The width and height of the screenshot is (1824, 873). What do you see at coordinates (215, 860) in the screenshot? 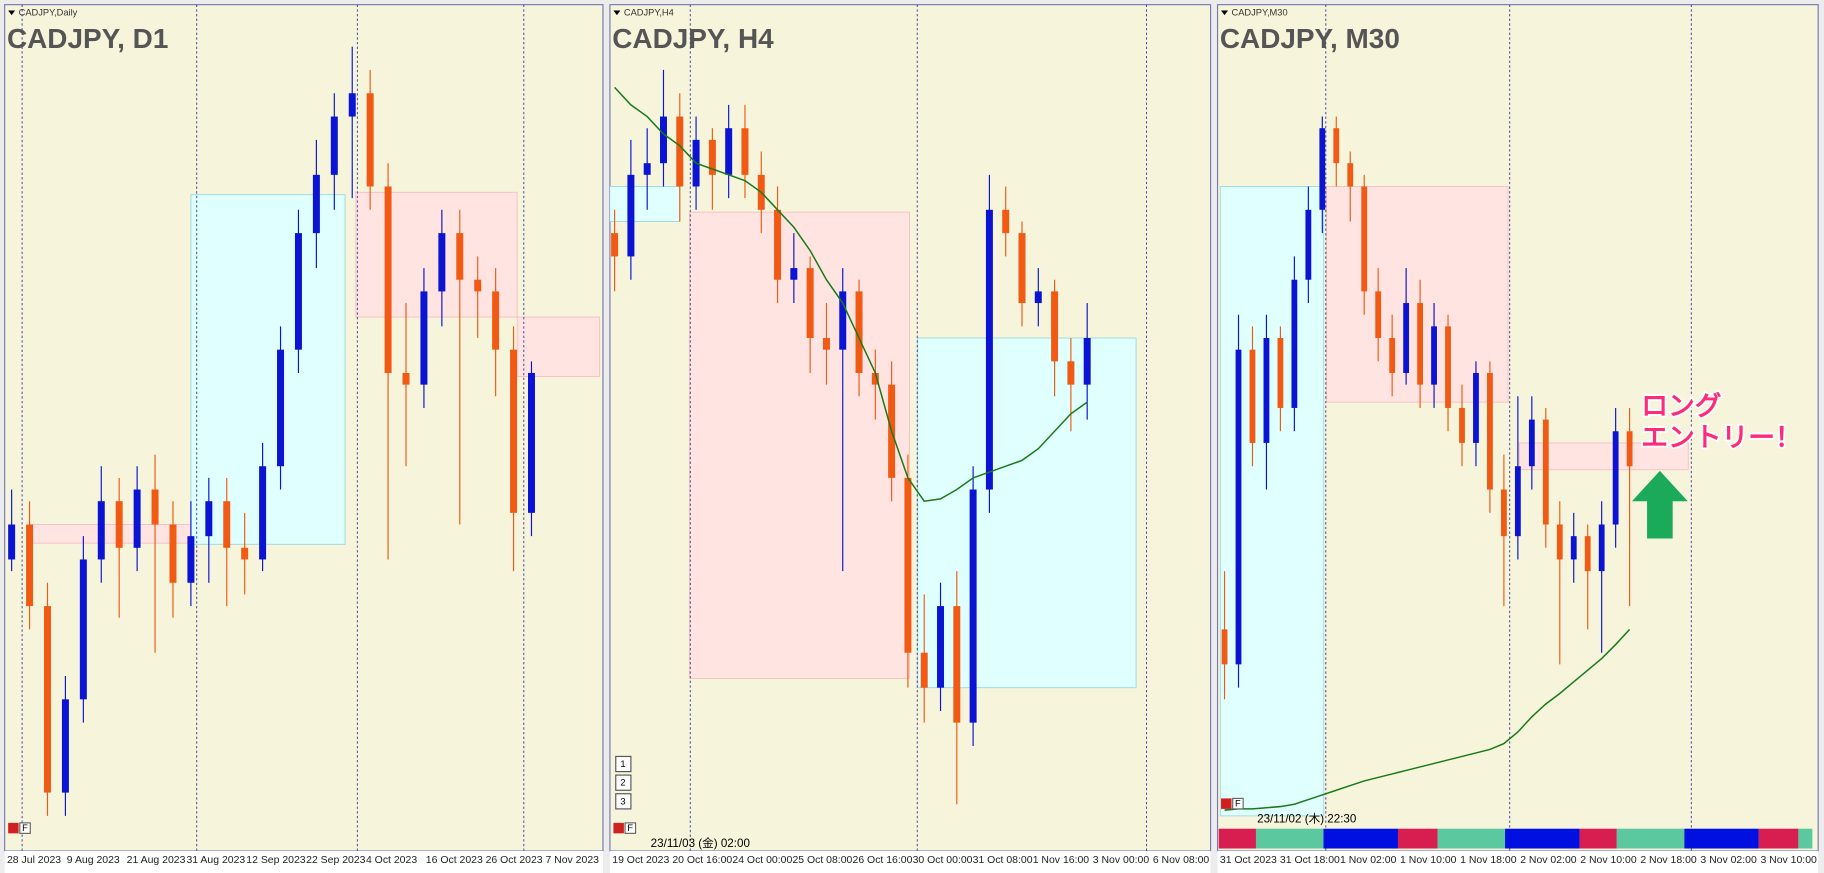
I see `x-tick-label: 31 Aug 2023` at bounding box center [215, 860].